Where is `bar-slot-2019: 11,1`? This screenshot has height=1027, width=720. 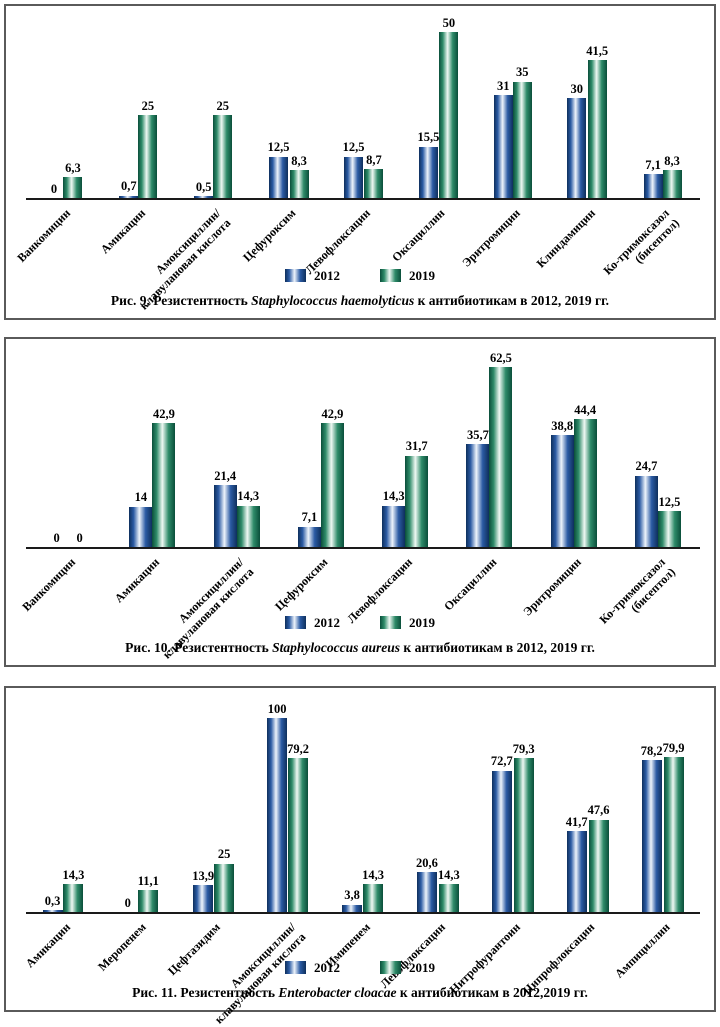 bar-slot-2019: 11,1 is located at coordinates (148, 893).